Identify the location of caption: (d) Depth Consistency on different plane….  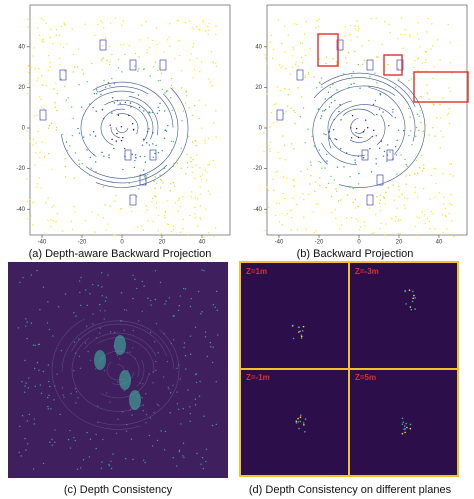
(350, 490).